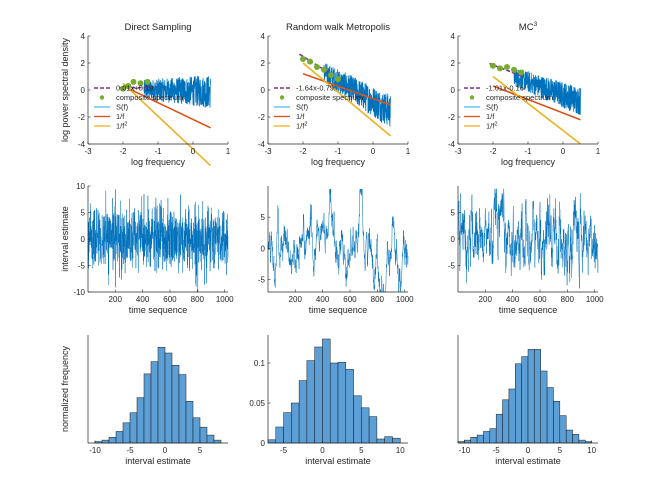 Image resolution: width=664 pixels, height=503 pixels. I want to click on legend-composite-swatch, so click(282, 97).